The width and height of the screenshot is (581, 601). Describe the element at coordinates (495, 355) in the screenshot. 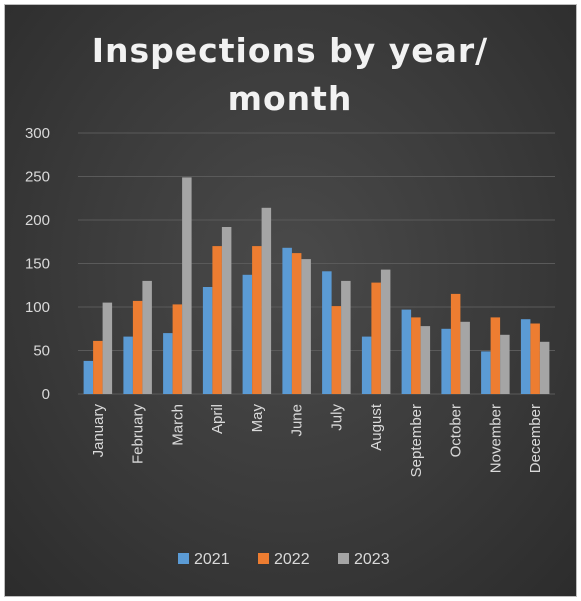

I see `bar-2022-november` at that location.